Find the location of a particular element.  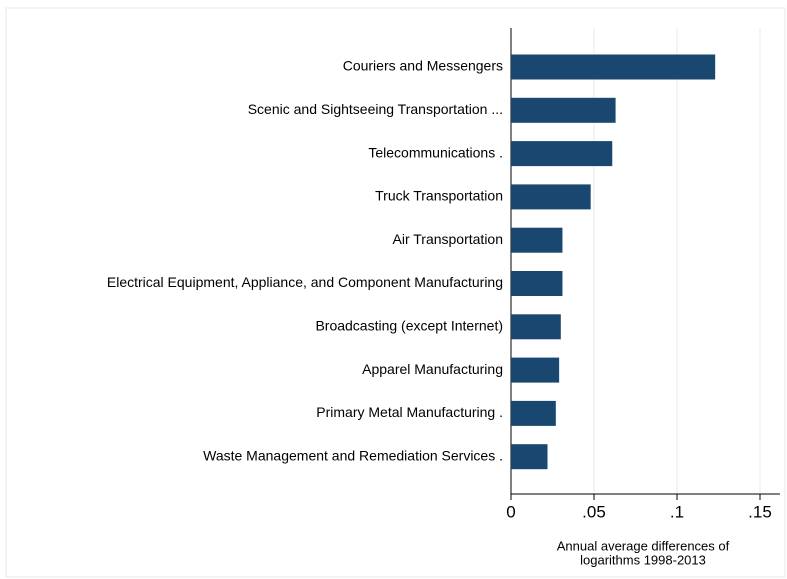

y-tick-label: Telecommunications . is located at coordinates (435, 152).